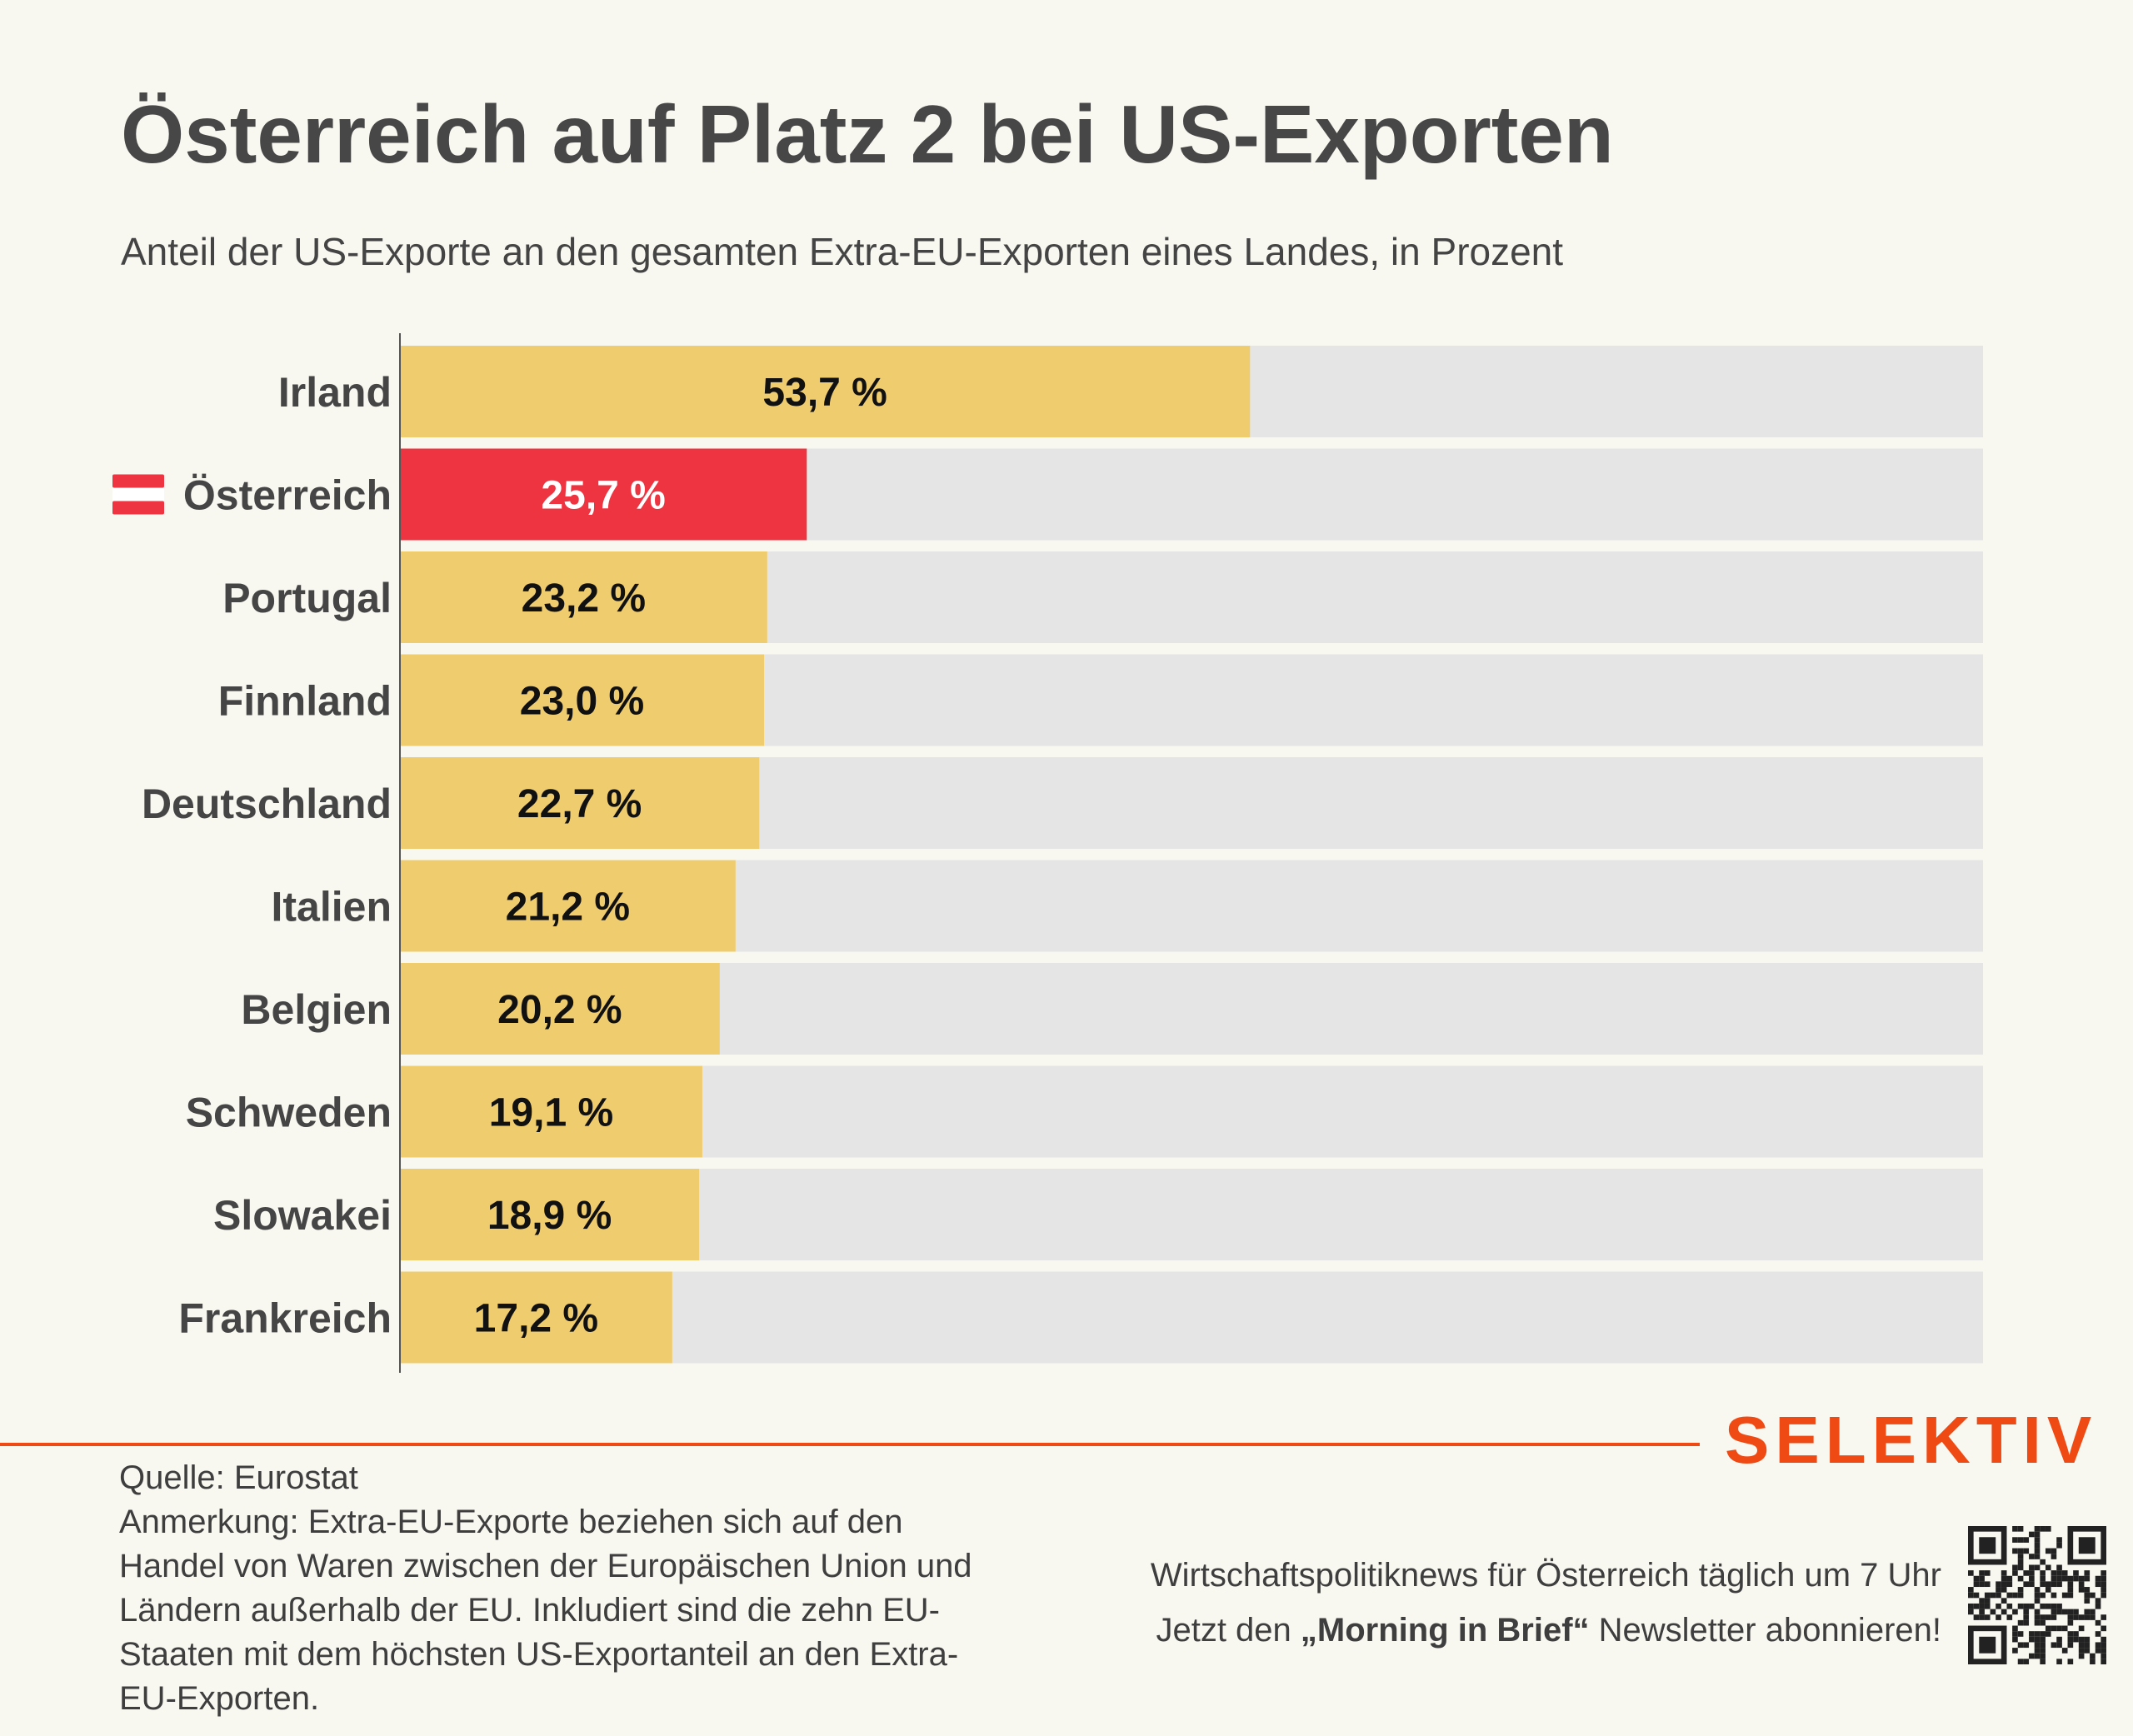  Describe the element at coordinates (332, 907) in the screenshot. I see `category-label: Italien` at that location.